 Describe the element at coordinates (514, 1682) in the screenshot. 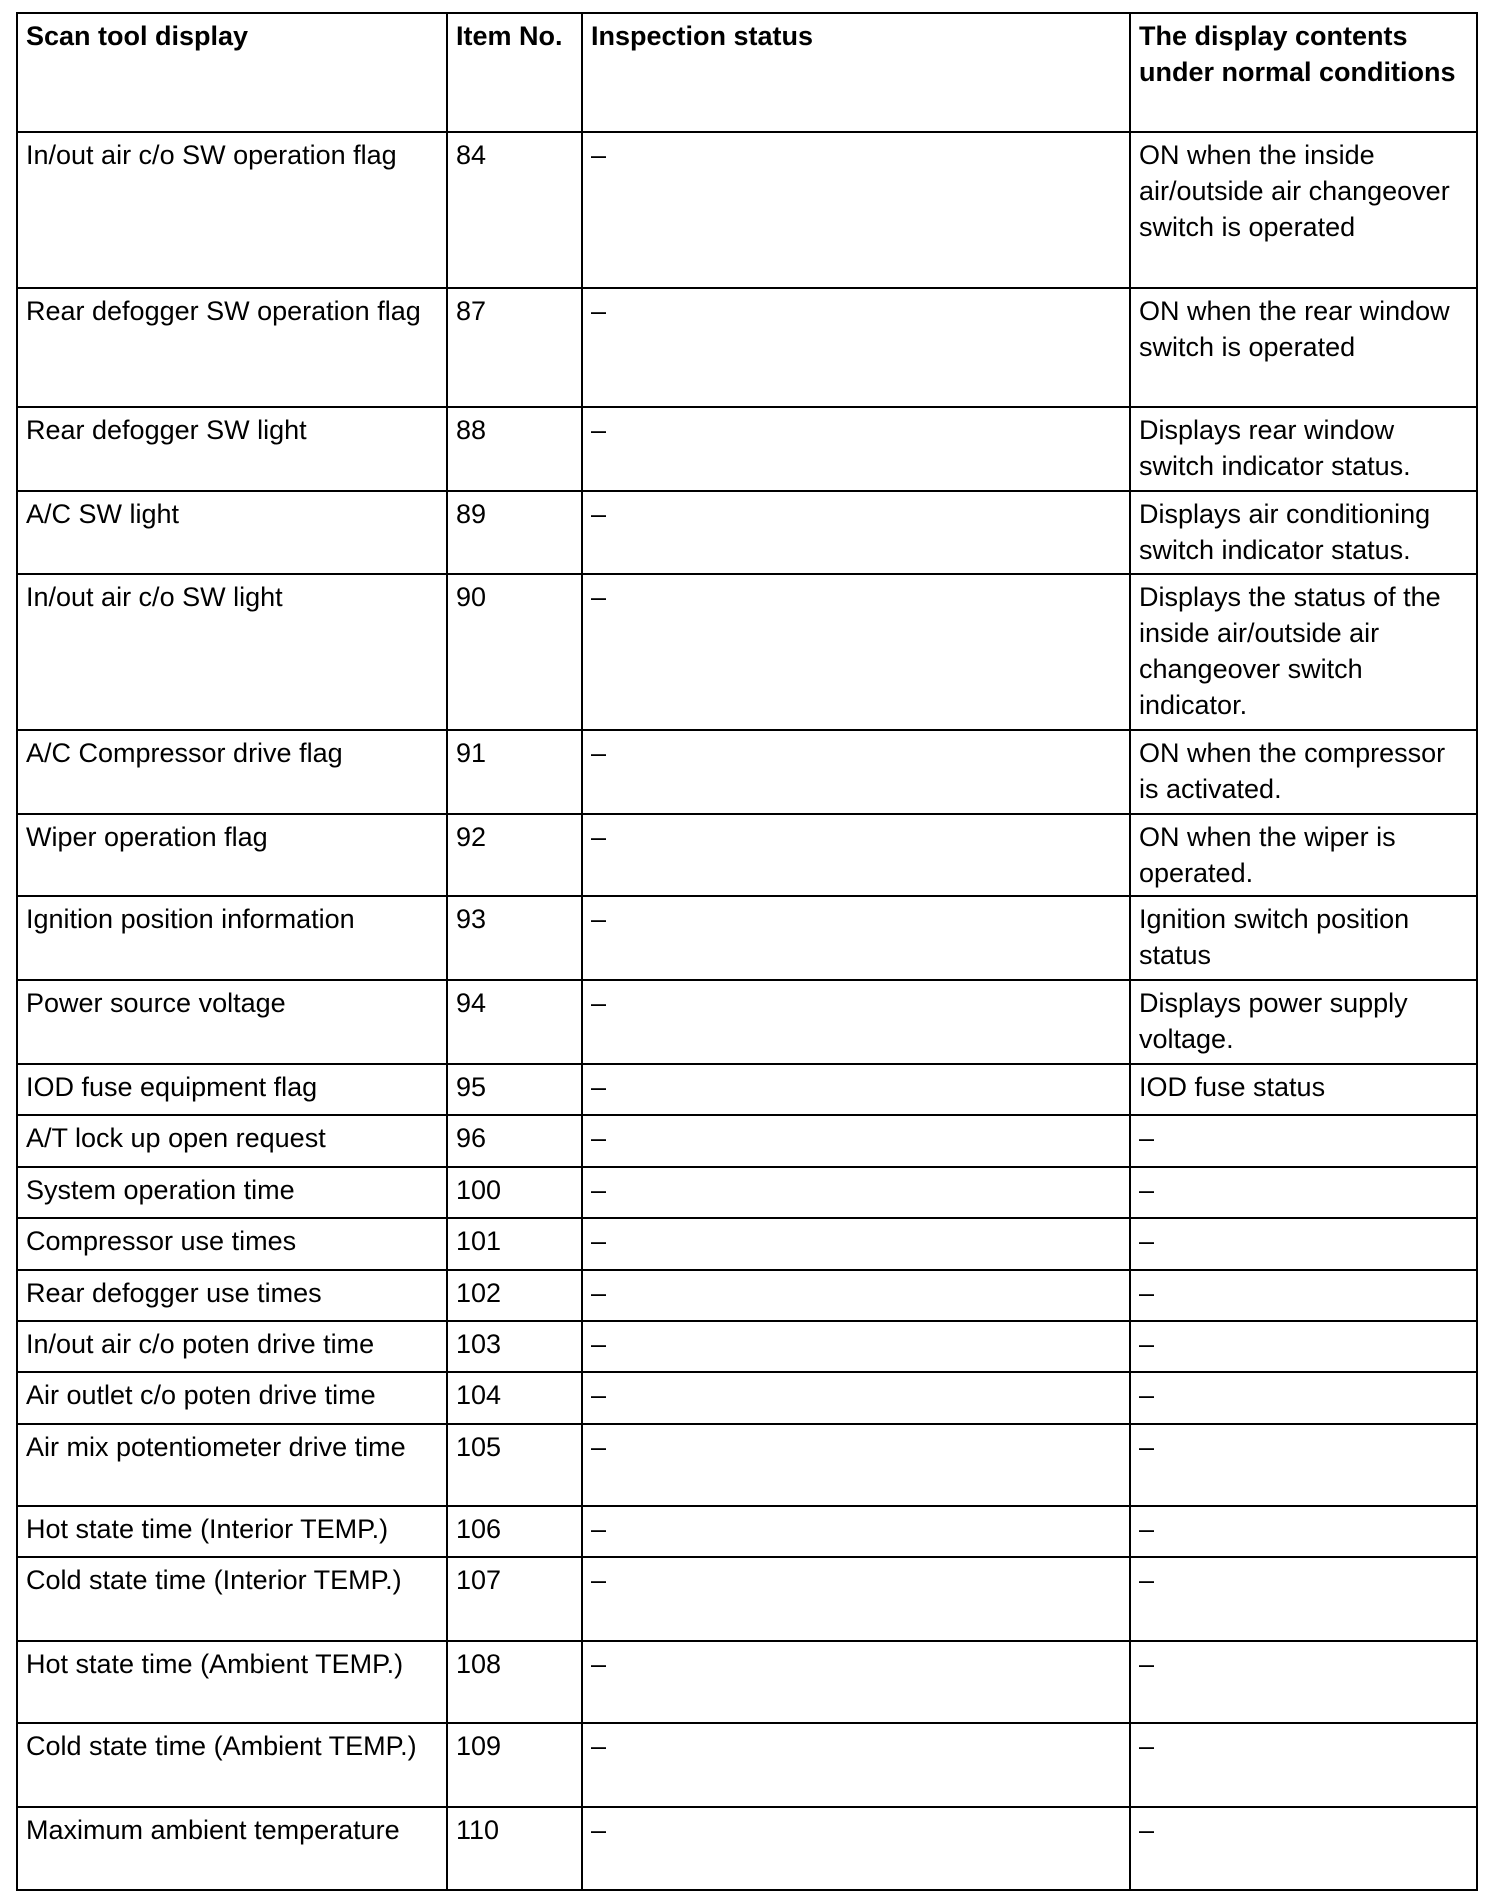

I see `cell-item-no: 108` at that location.